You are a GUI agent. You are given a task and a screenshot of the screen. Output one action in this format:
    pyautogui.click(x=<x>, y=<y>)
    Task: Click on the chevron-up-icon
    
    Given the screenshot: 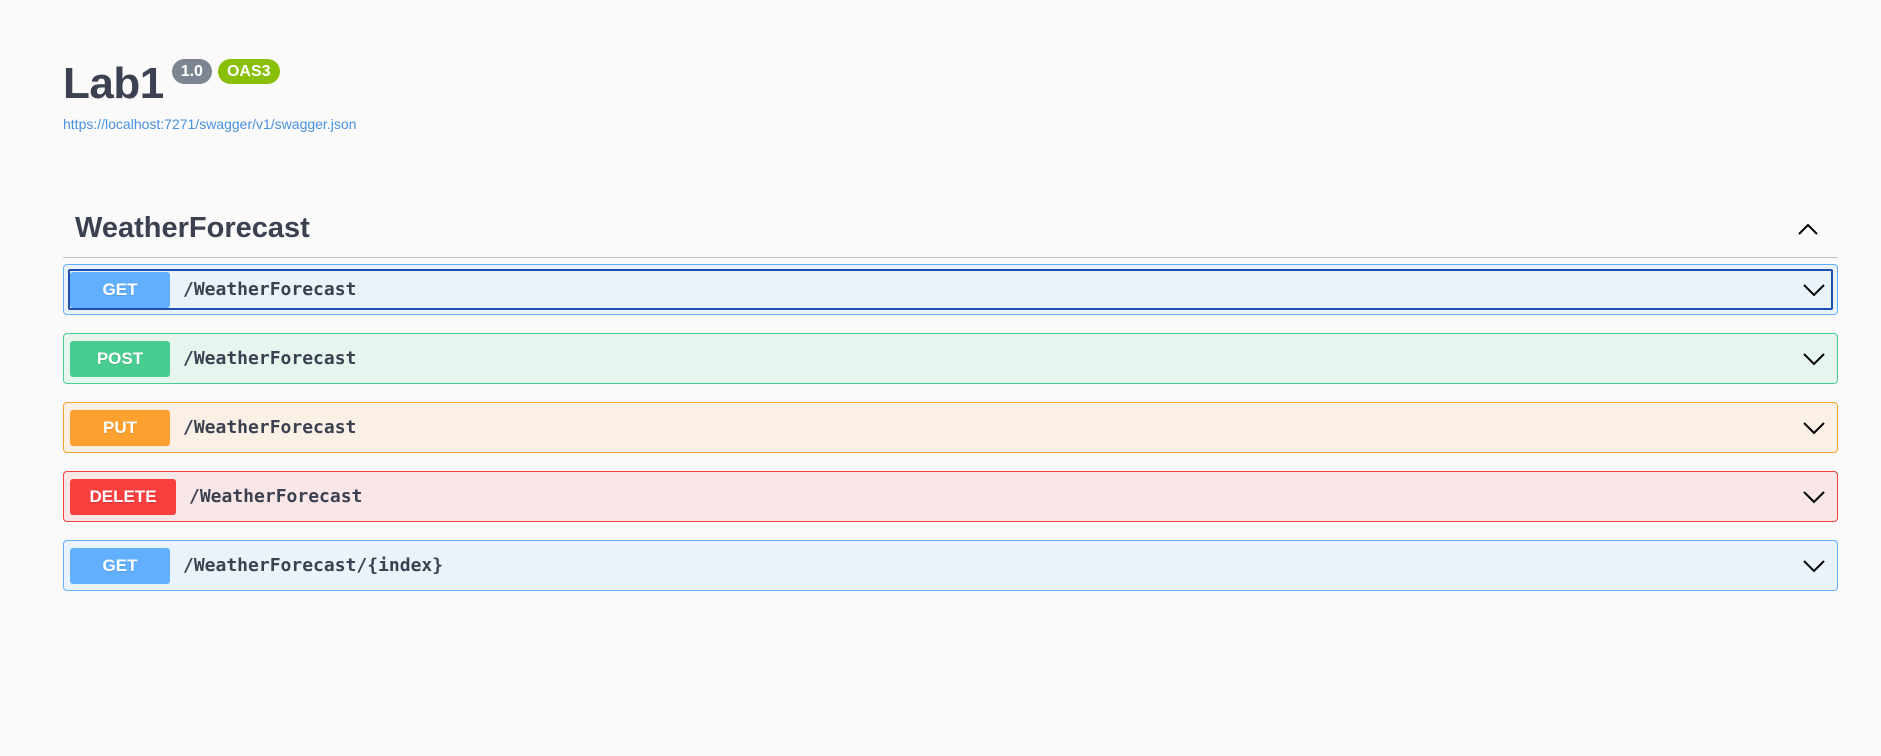 What is the action you would take?
    pyautogui.click(x=1808, y=229)
    